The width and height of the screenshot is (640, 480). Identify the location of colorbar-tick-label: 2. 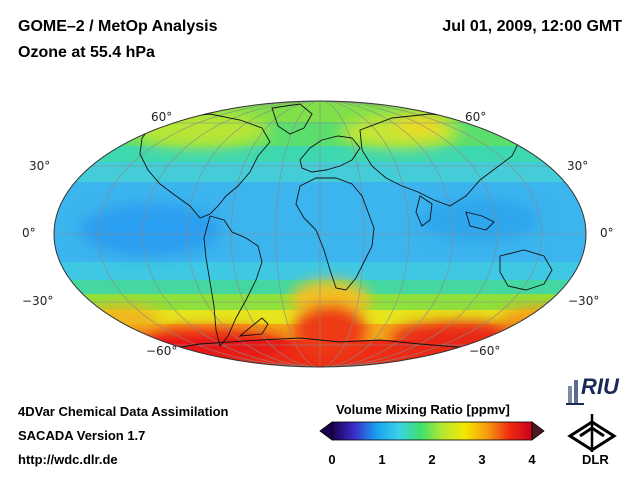
(432, 459).